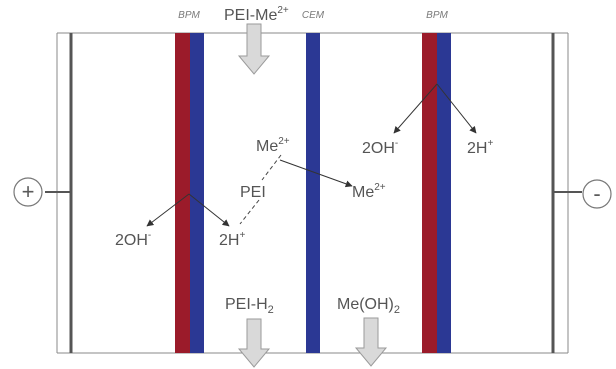  I want to click on anode-sign: +, so click(28, 191).